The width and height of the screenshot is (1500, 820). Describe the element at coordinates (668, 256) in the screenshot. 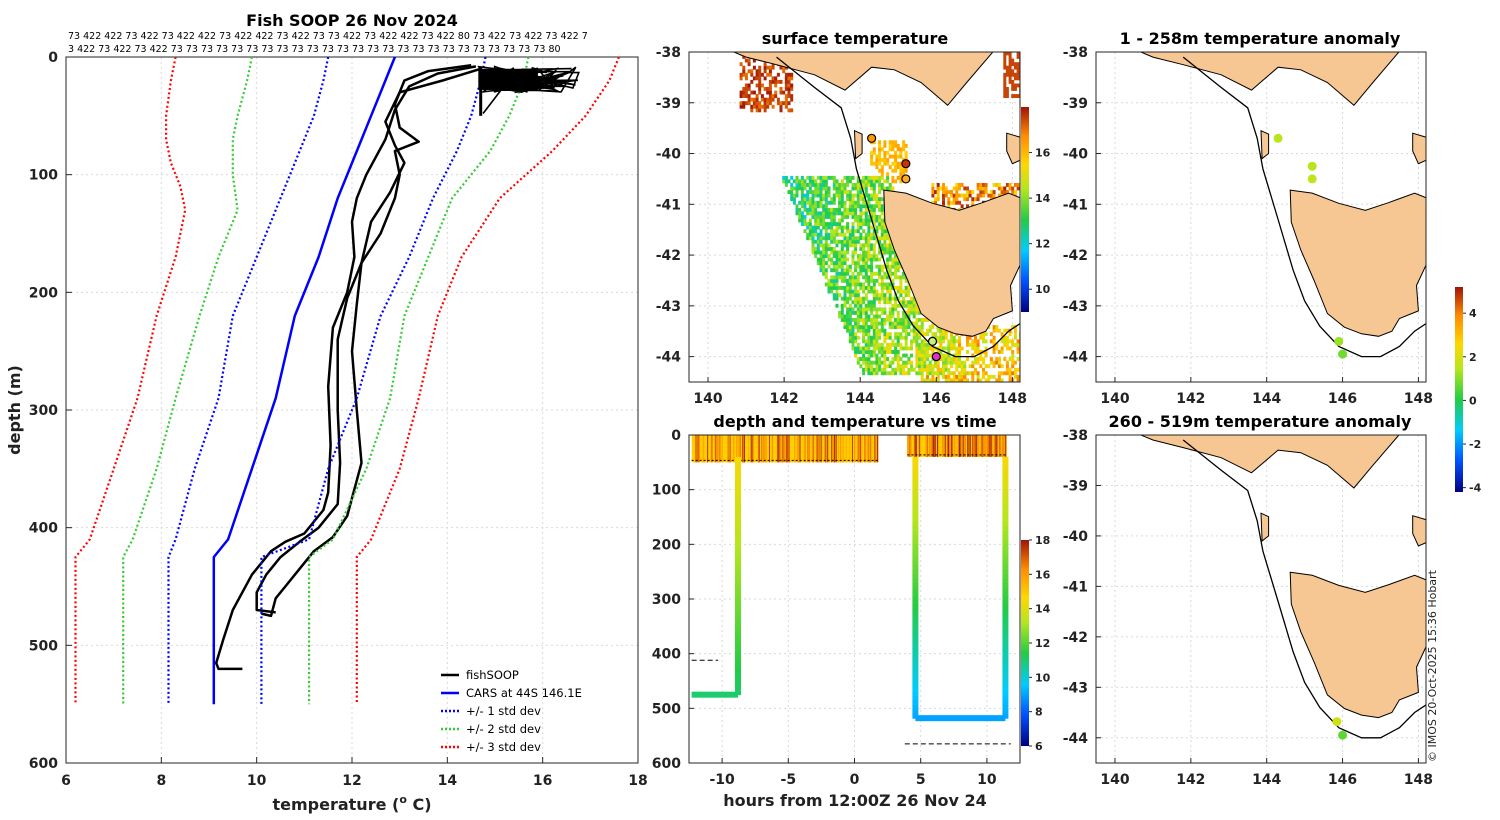

I see `sst-ytick-label: -42` at that location.